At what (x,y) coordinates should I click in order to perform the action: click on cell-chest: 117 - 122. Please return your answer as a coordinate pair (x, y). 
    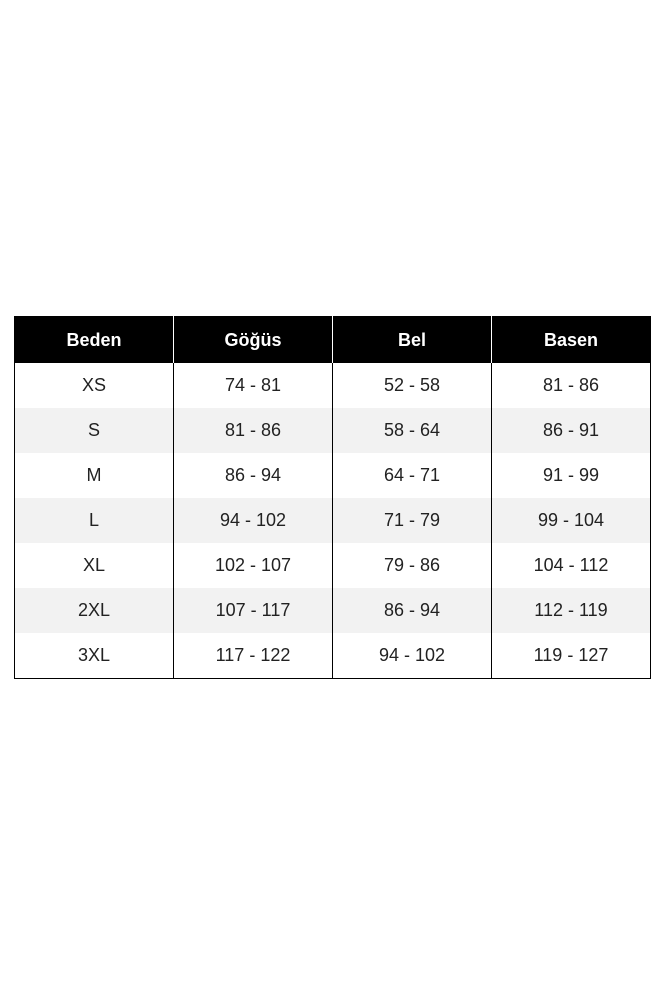
    Looking at the image, I should click on (253, 656).